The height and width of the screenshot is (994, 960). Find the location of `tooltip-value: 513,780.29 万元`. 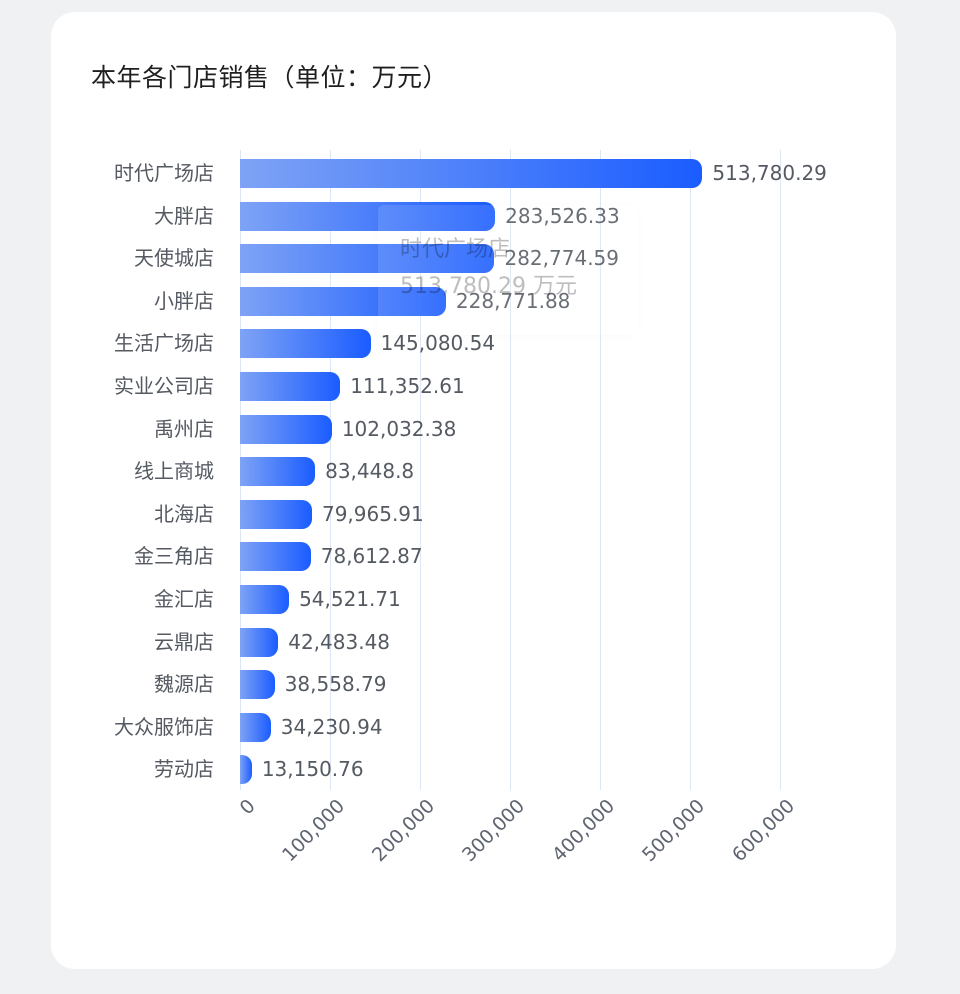

tooltip-value: 513,780.29 万元 is located at coordinates (488, 286).